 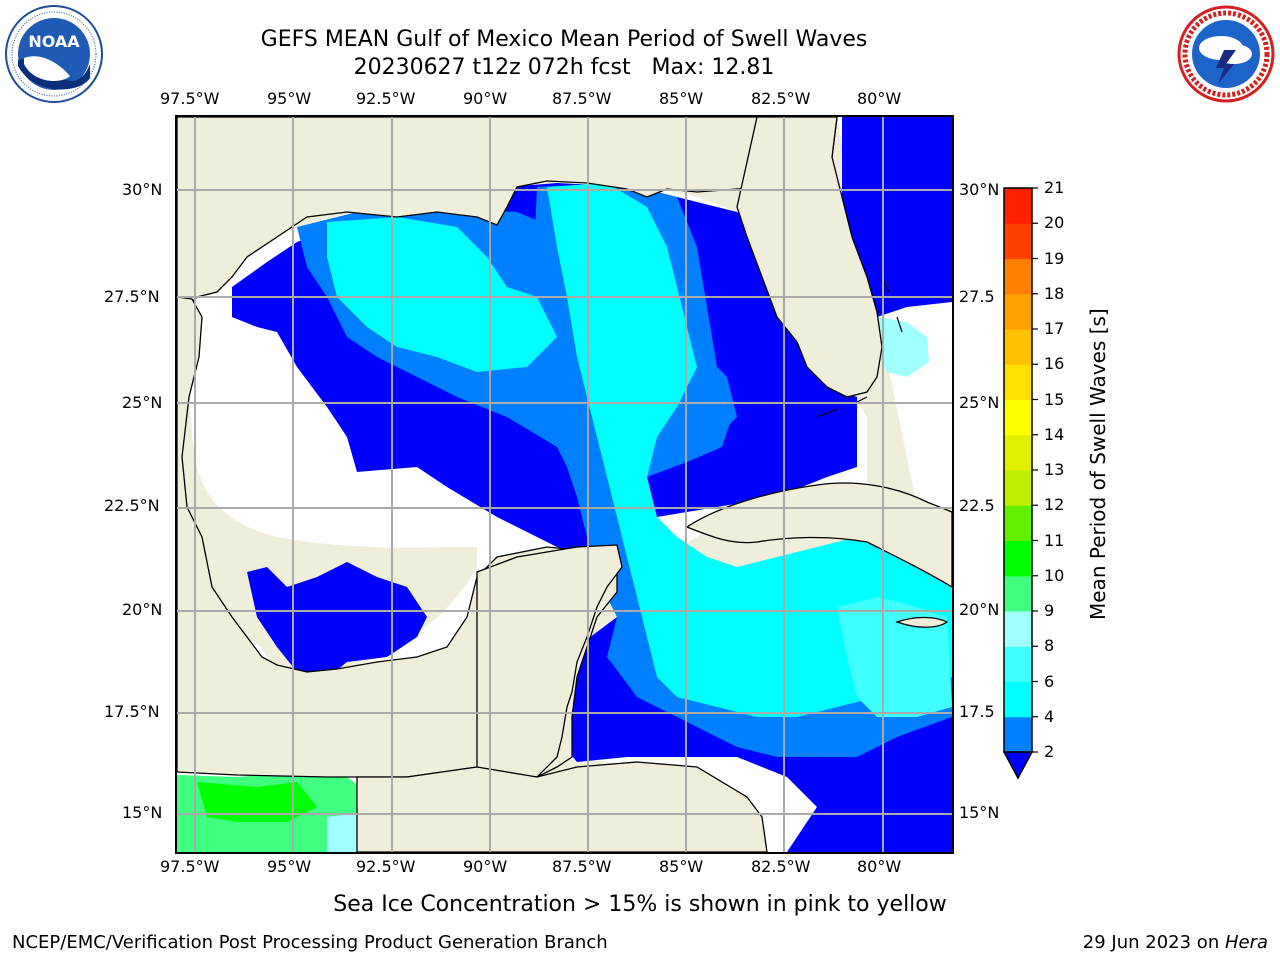 I want to click on lat-label: 22.5, so click(x=977, y=505).